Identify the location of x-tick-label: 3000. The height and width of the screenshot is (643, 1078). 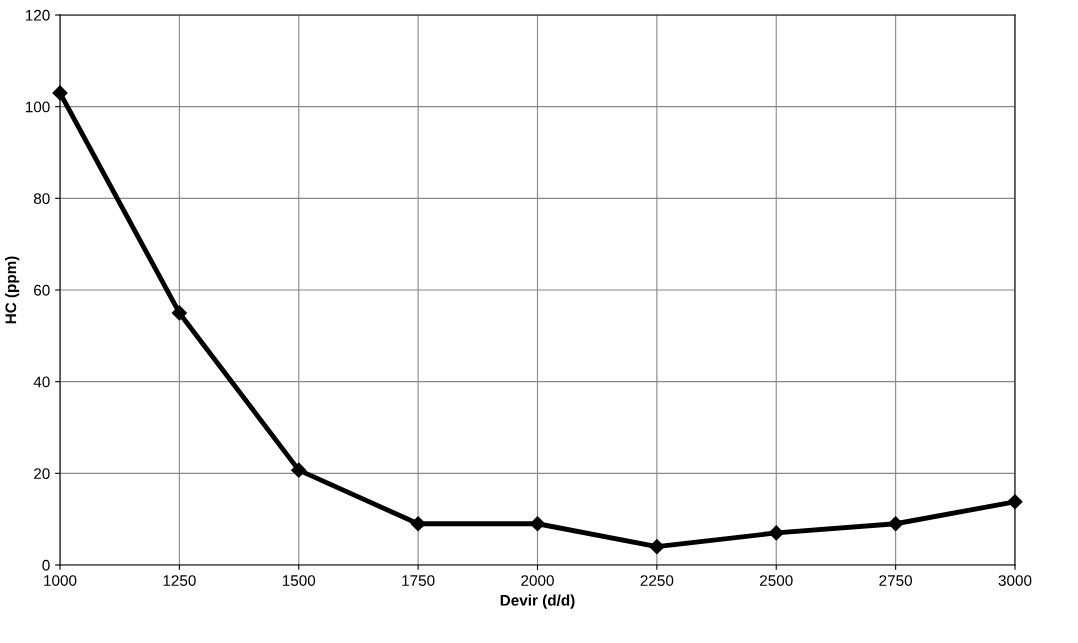
(1015, 580).